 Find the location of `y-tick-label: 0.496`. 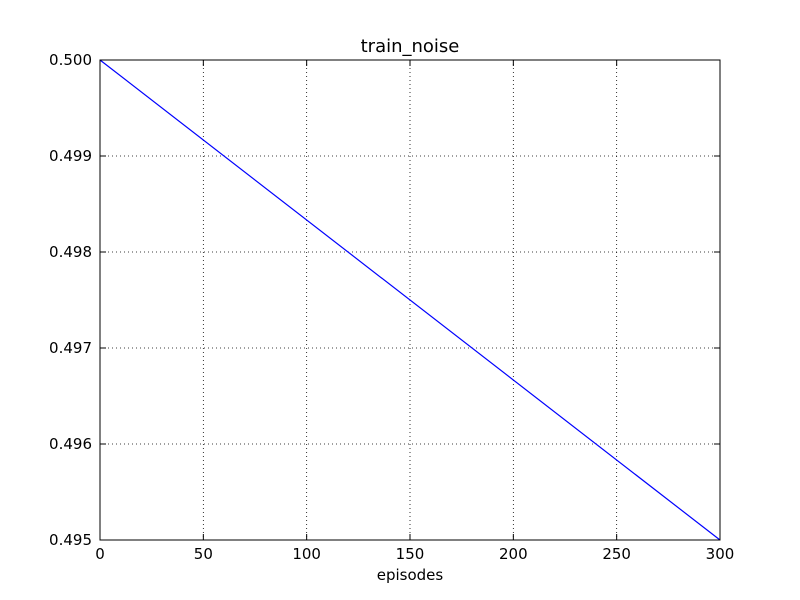

y-tick-label: 0.496 is located at coordinates (70, 444).